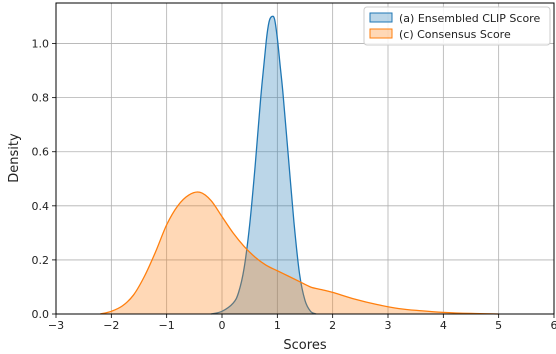 The width and height of the screenshot is (556, 354). I want to click on legend-box, so click(457, 26).